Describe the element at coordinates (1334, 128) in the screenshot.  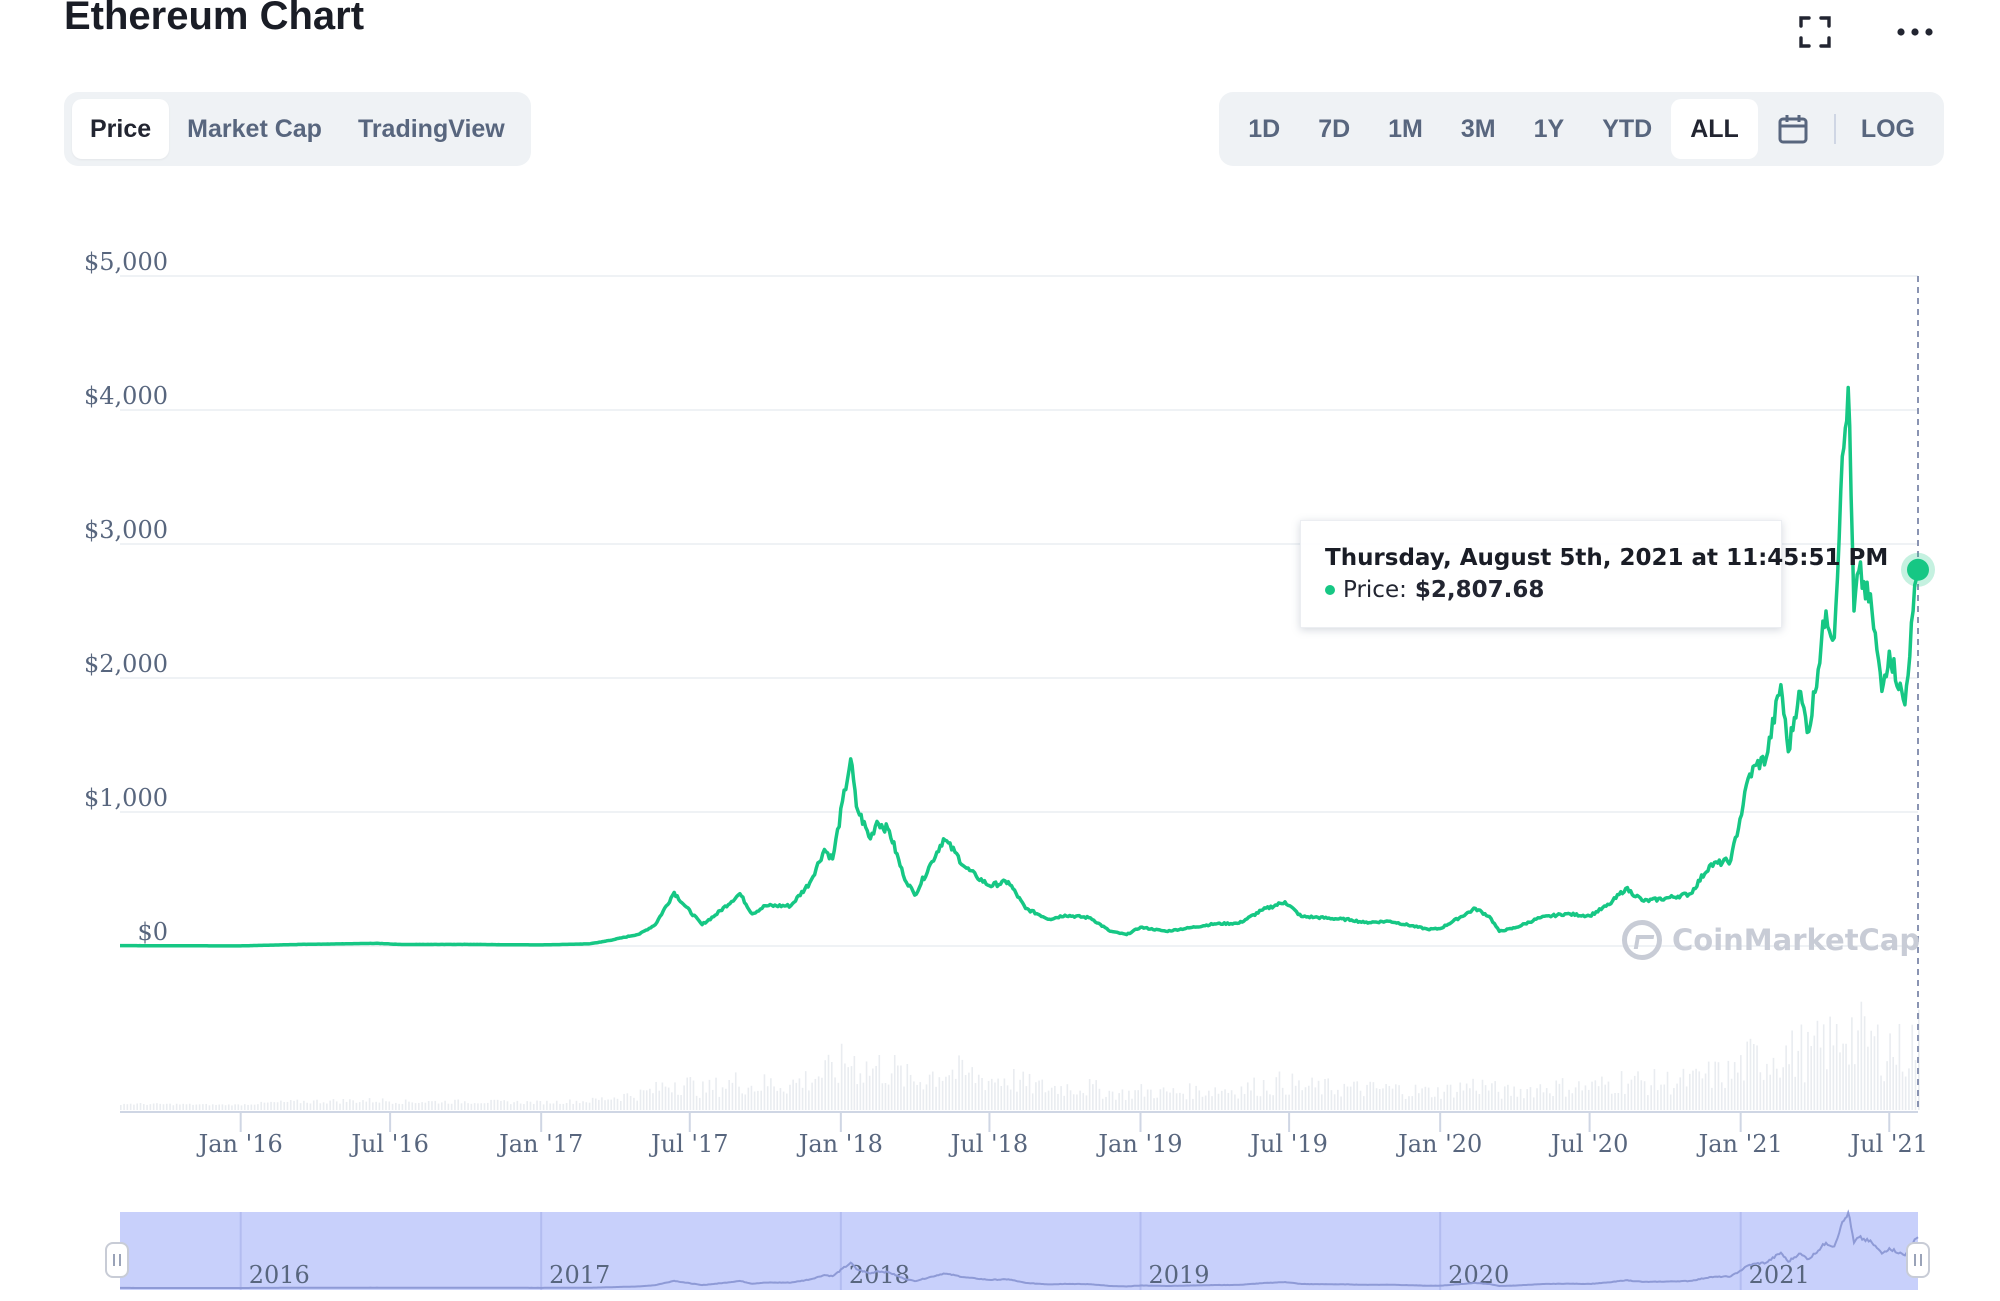
I see `range-7d-button: 7D` at that location.